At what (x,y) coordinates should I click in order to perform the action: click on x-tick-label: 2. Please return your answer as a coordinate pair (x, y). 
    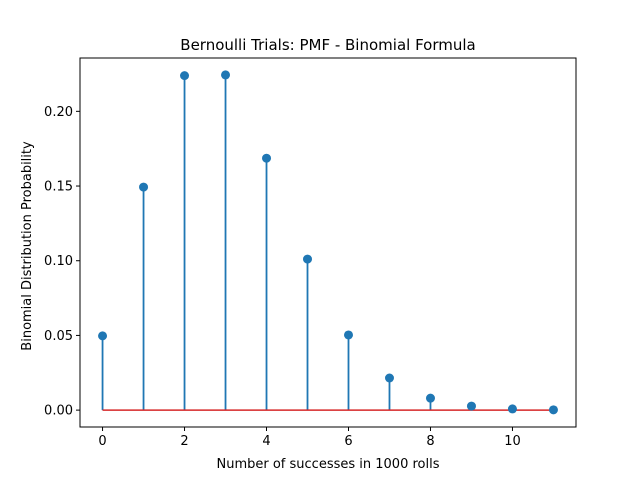
    Looking at the image, I should click on (184, 441).